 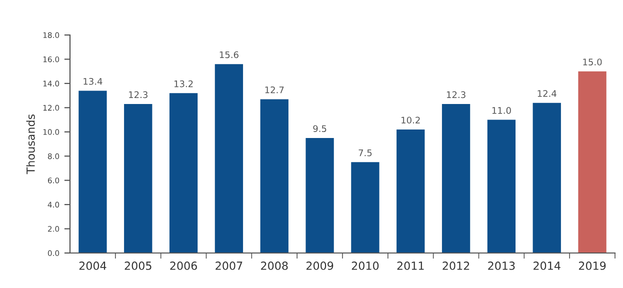 What do you see at coordinates (274, 90) in the screenshot?
I see `data-label: 12.7` at bounding box center [274, 90].